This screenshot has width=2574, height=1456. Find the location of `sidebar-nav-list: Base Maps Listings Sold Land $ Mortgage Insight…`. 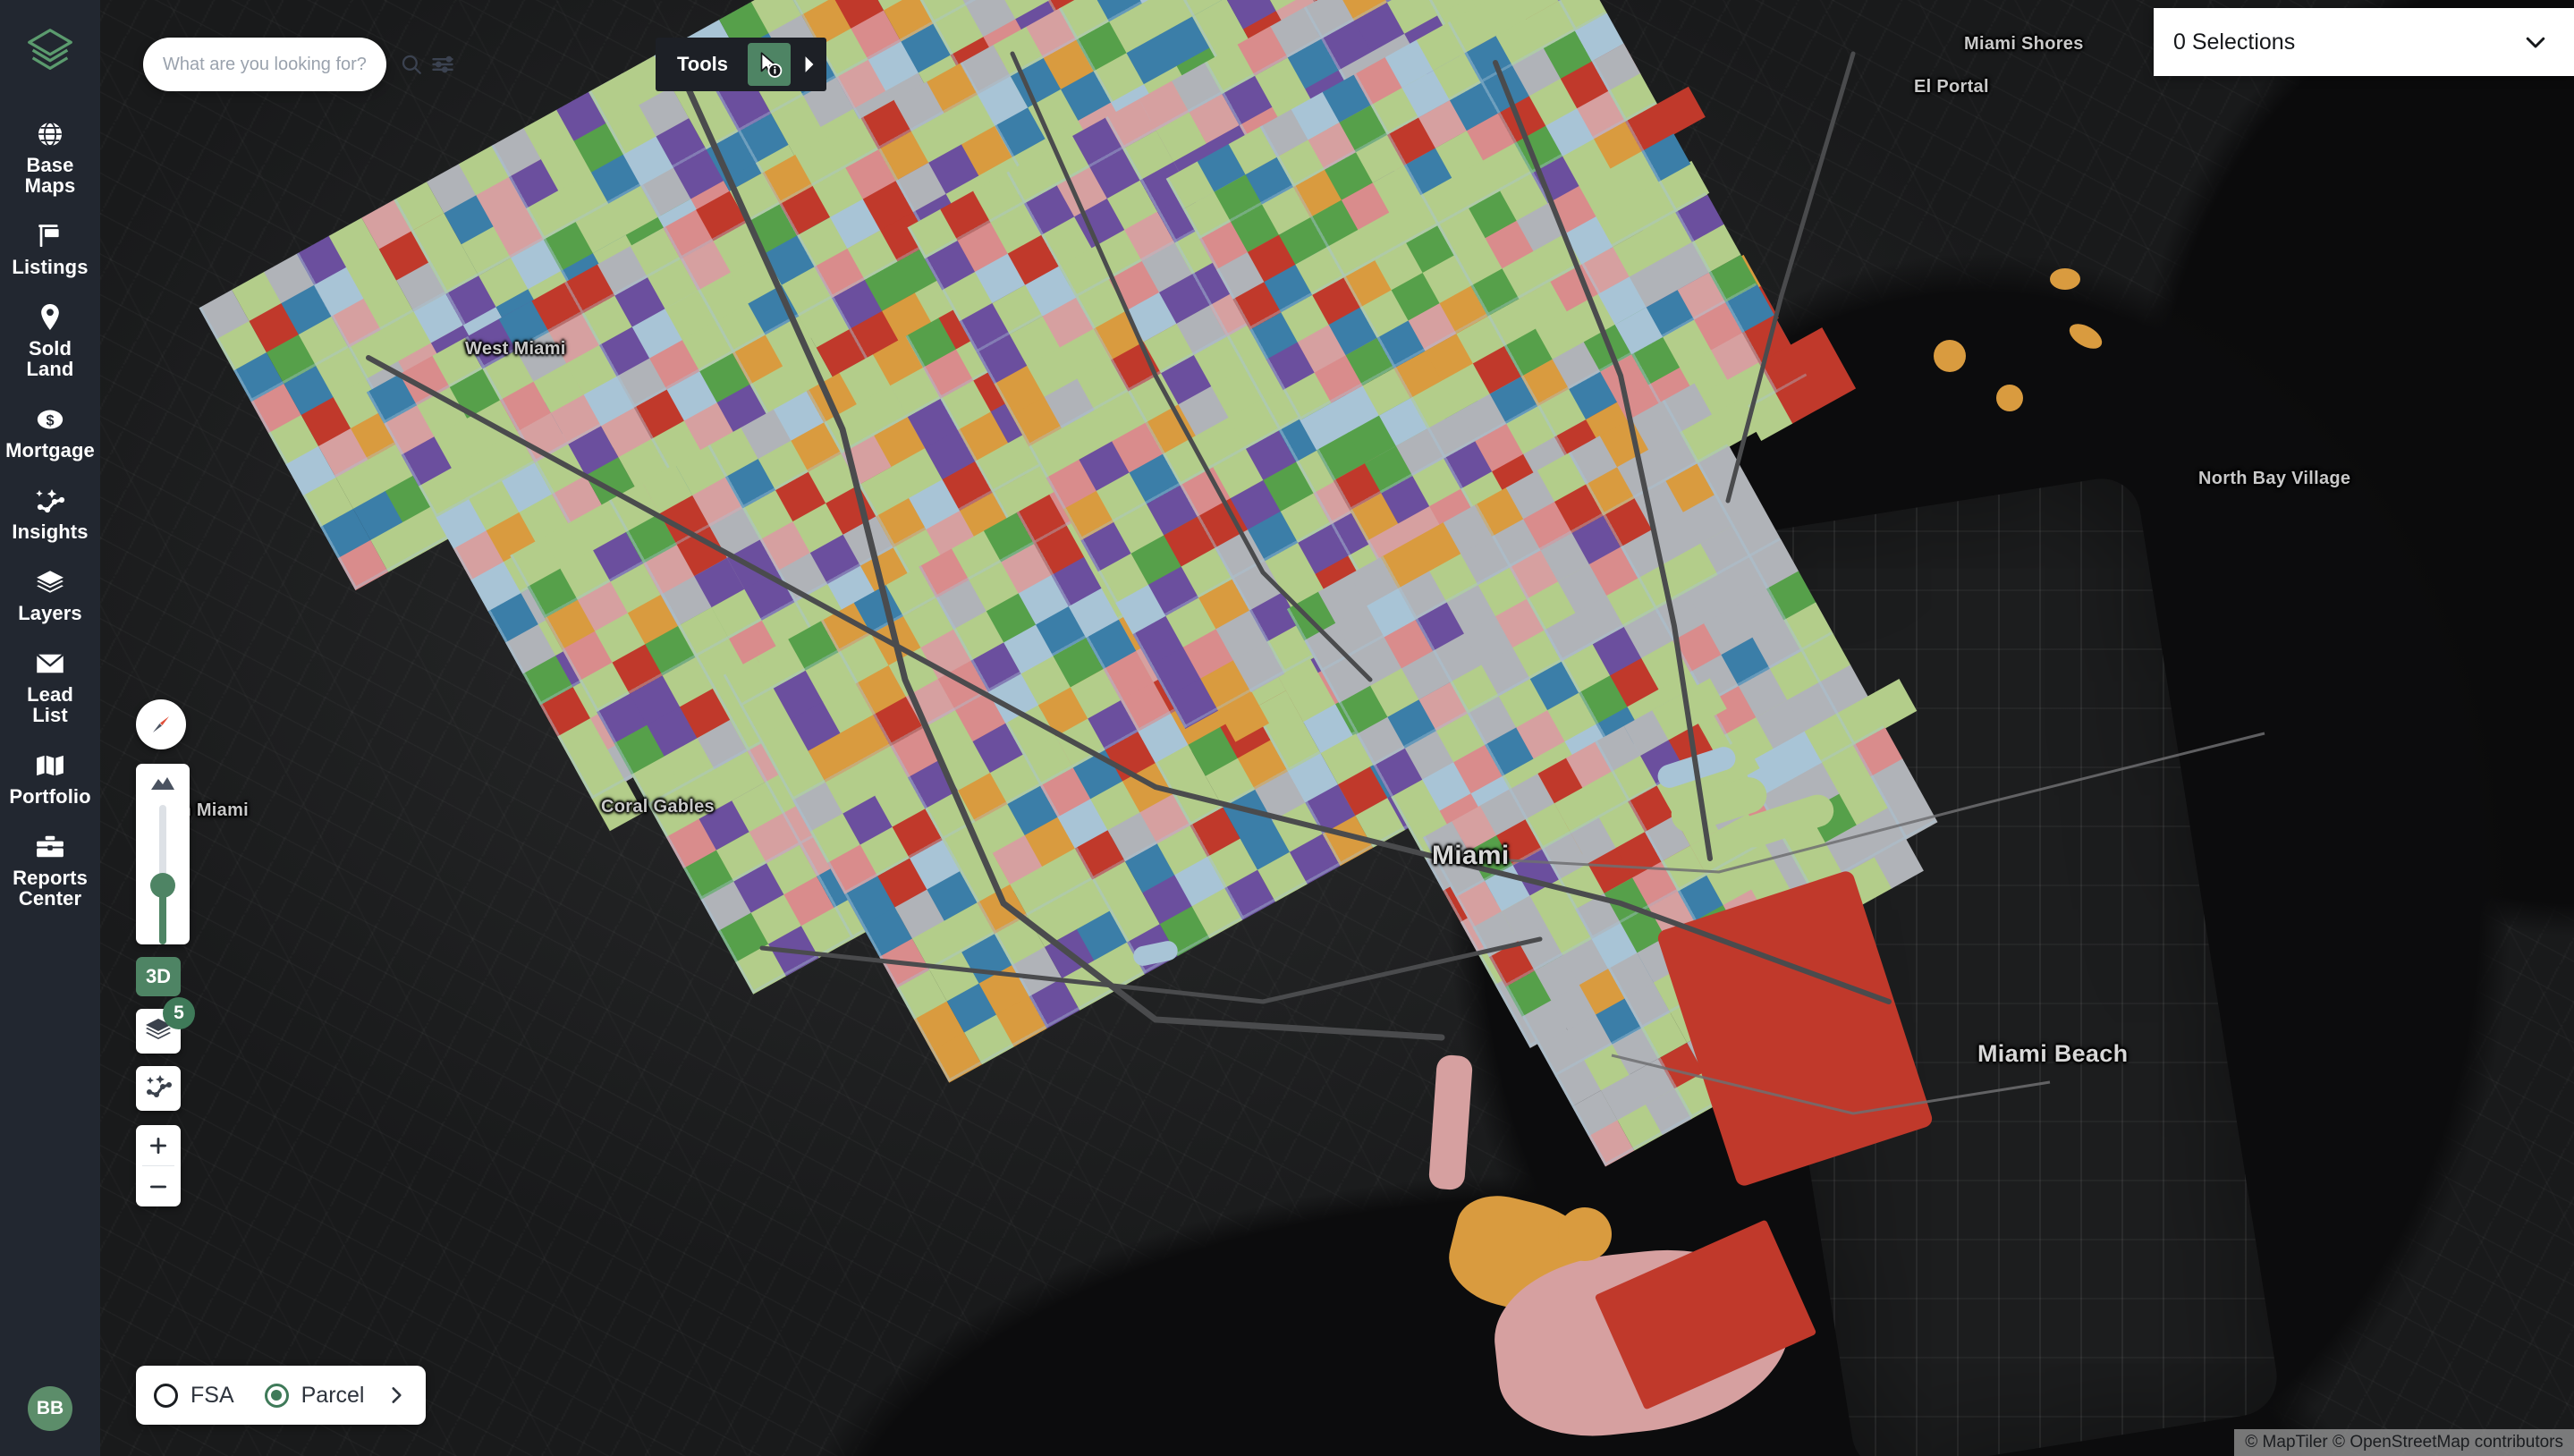

sidebar-nav-list: Base Maps Listings Sold Land $ Mortgage Insight… is located at coordinates (50, 513).